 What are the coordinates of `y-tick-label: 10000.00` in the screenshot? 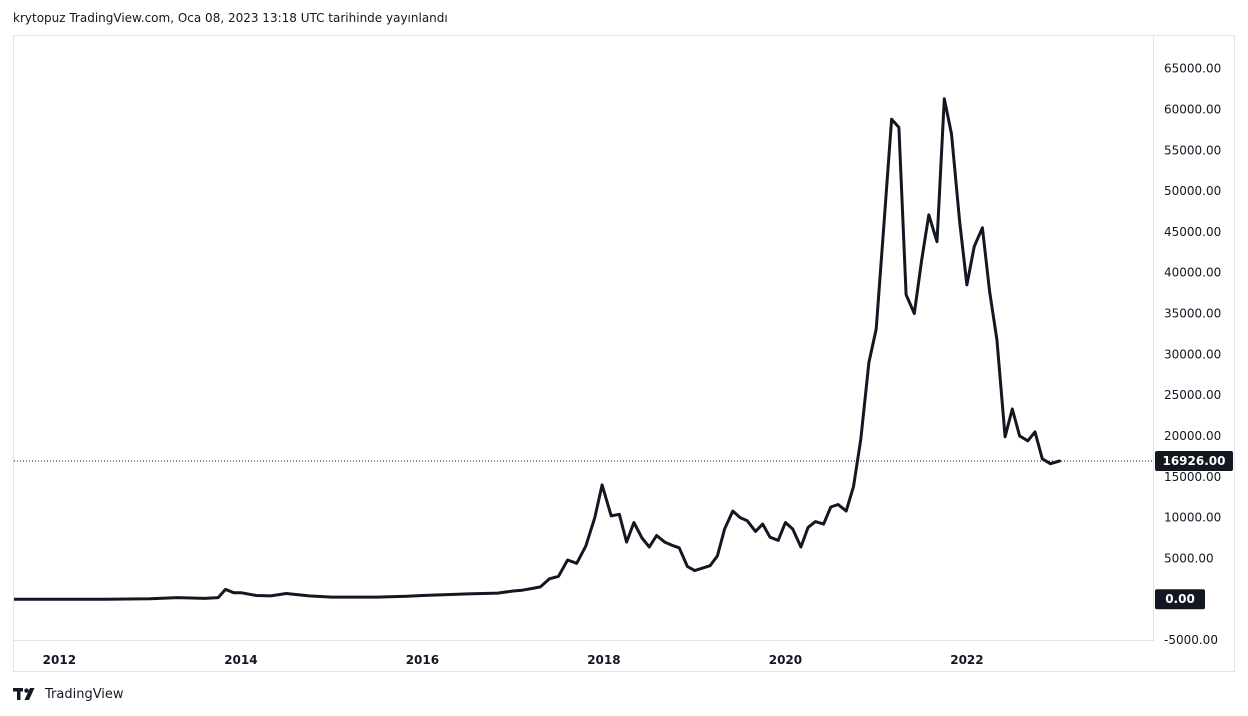 It's located at (1192, 518).